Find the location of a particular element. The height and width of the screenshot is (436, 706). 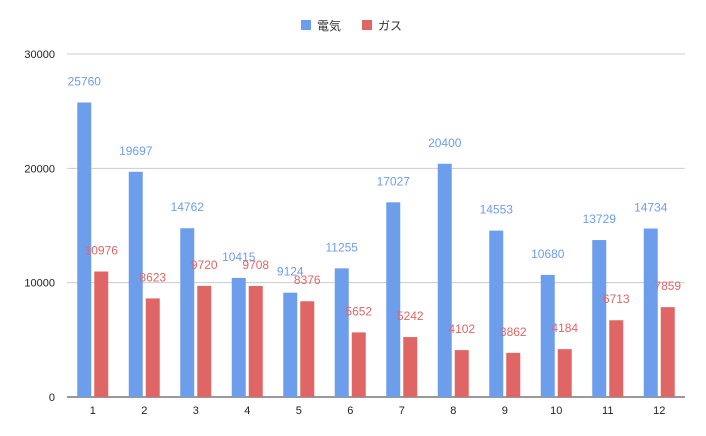

data-label-denki-1: 25760 is located at coordinates (85, 81).